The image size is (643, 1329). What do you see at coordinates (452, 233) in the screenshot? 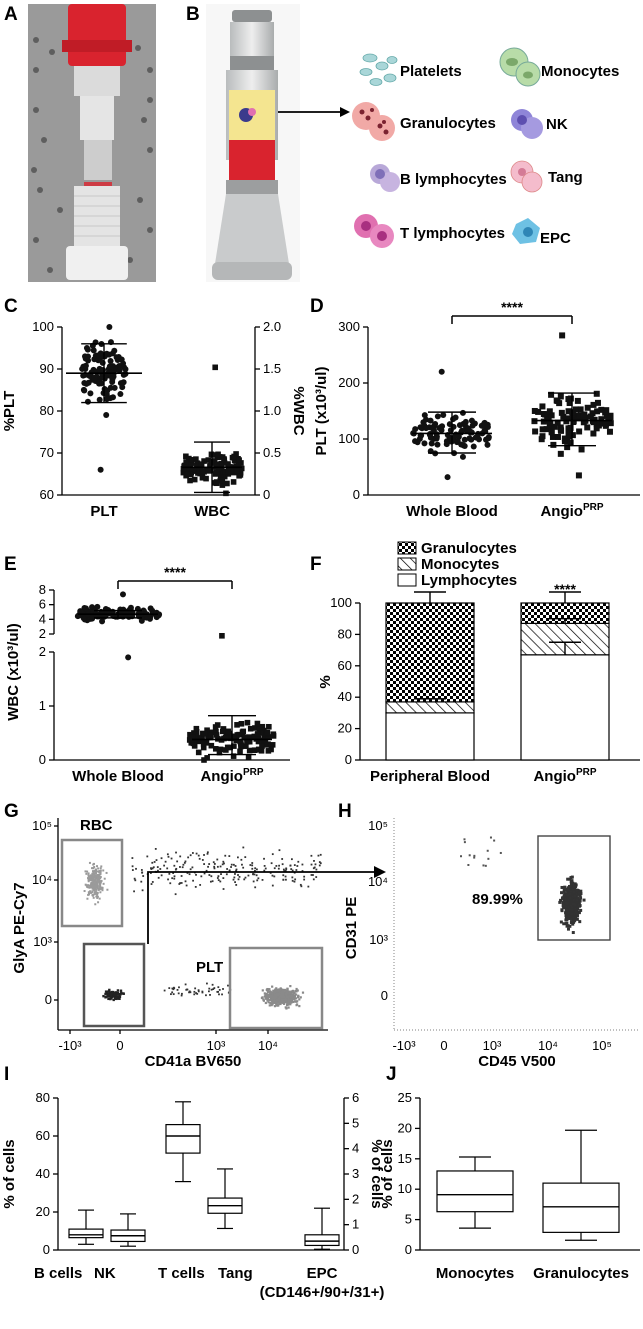
I see `cell-label-t-lymphocytes: T lymphocytes` at bounding box center [452, 233].